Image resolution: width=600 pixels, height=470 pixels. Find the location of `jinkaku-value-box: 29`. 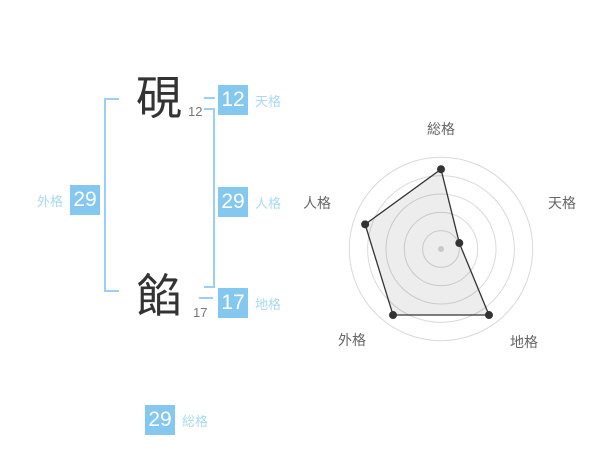

jinkaku-value-box: 29 is located at coordinates (233, 202).